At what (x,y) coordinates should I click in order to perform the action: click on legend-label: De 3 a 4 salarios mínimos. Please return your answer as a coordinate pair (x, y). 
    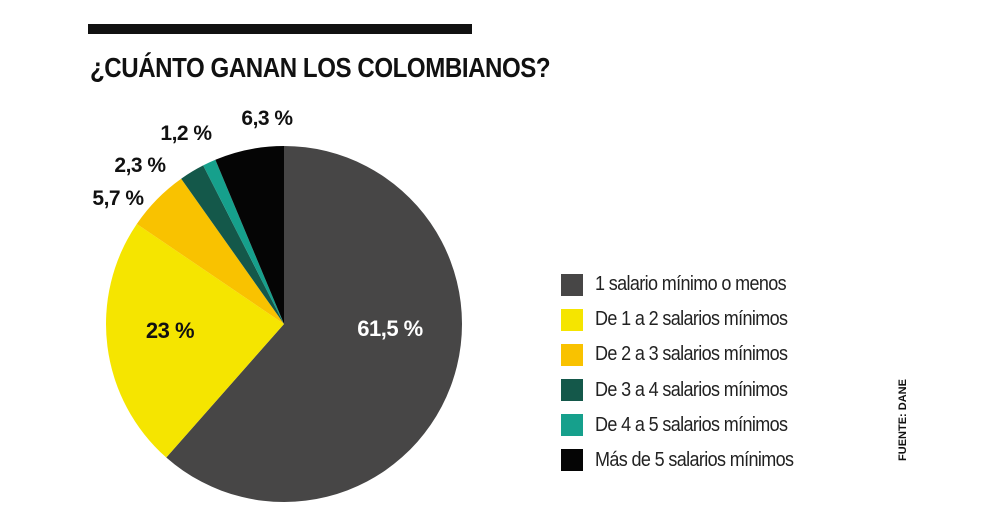
    Looking at the image, I should click on (691, 389).